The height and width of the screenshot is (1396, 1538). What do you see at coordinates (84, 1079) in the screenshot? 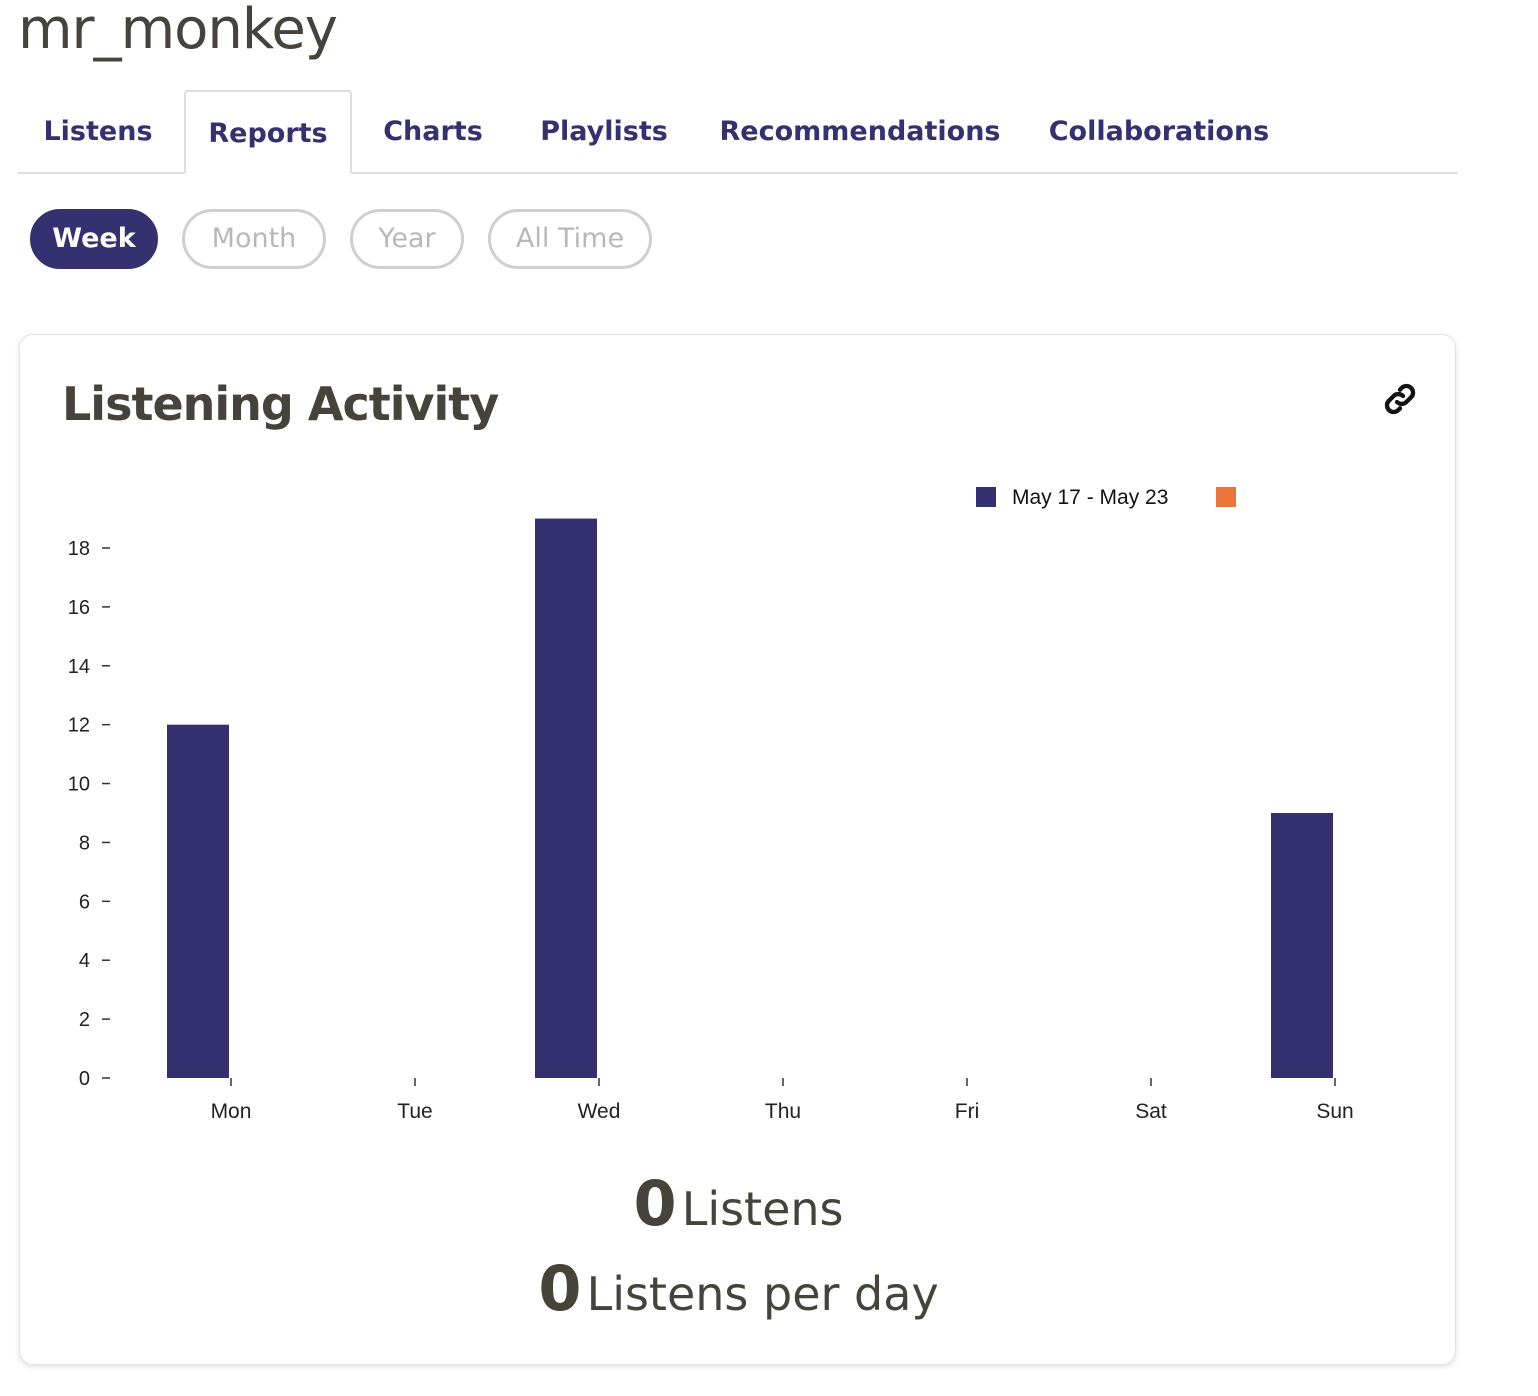
I see `y-tick-label: 0` at bounding box center [84, 1079].